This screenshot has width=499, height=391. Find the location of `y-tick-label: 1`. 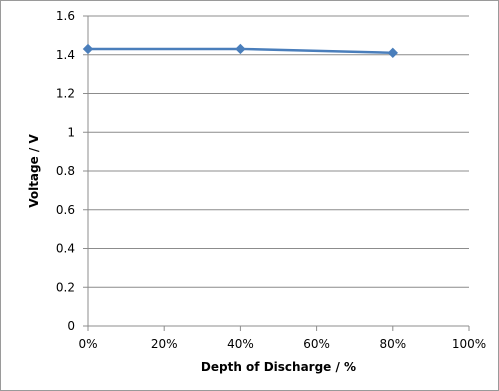

y-tick-label: 1 is located at coordinates (71, 132).